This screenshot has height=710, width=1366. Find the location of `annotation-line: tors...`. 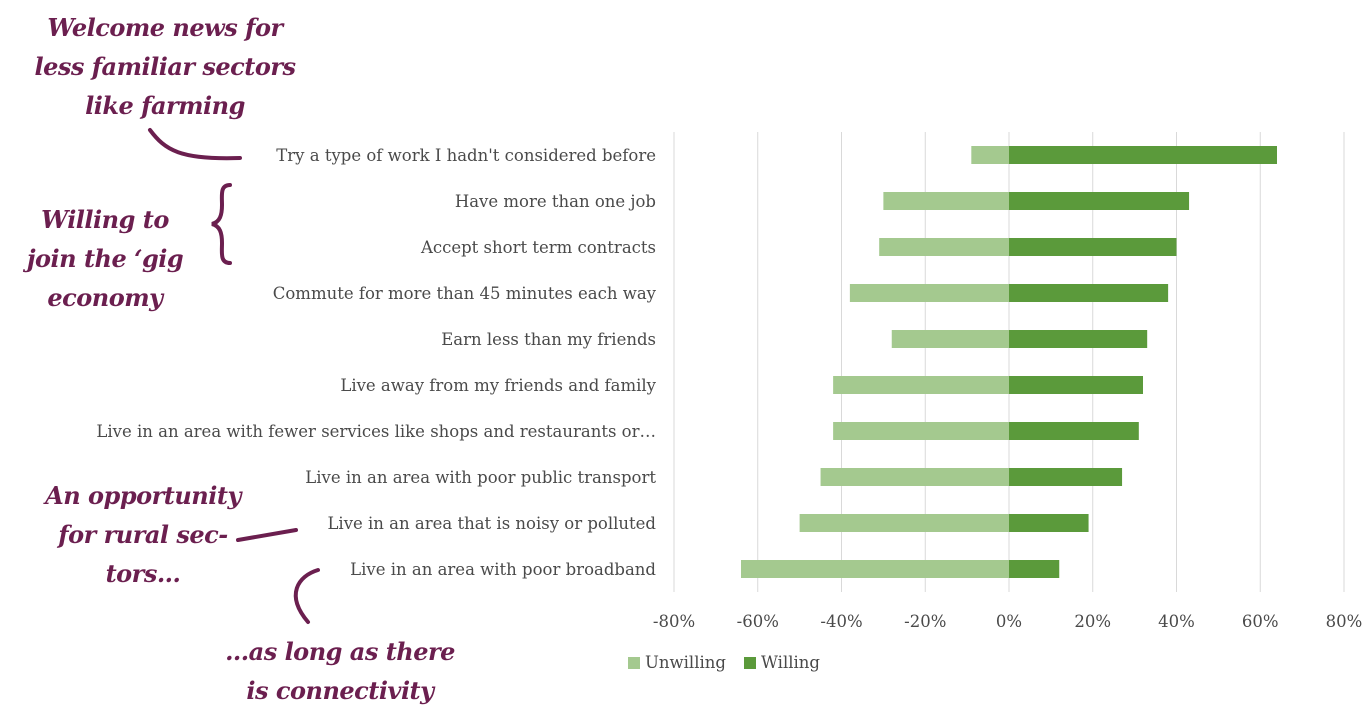

annotation-line: tors... is located at coordinates (143, 573).